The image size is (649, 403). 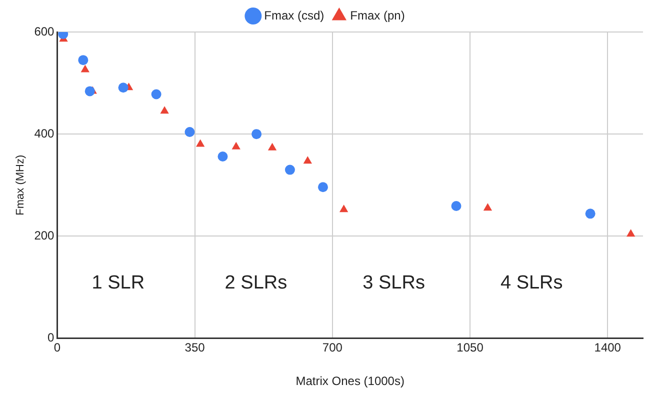 I want to click on legend-label: Fmax (pn), so click(x=377, y=15).